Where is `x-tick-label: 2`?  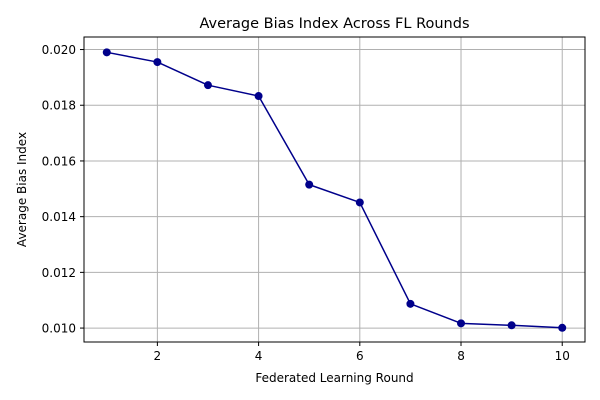
x-tick-label: 2 is located at coordinates (158, 356).